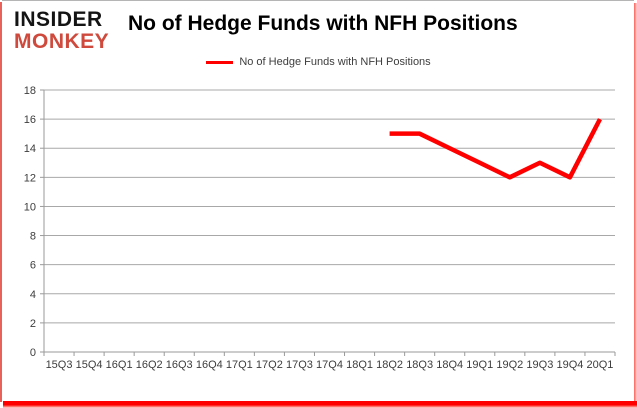 The width and height of the screenshot is (637, 408). What do you see at coordinates (320, 404) in the screenshot?
I see `frame-border-bottom` at bounding box center [320, 404].